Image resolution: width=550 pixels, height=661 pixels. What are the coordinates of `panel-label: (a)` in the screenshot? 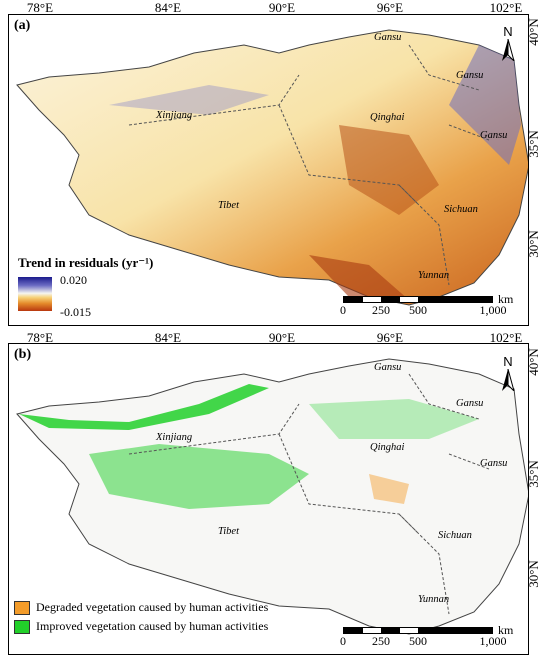 It's located at (22, 25).